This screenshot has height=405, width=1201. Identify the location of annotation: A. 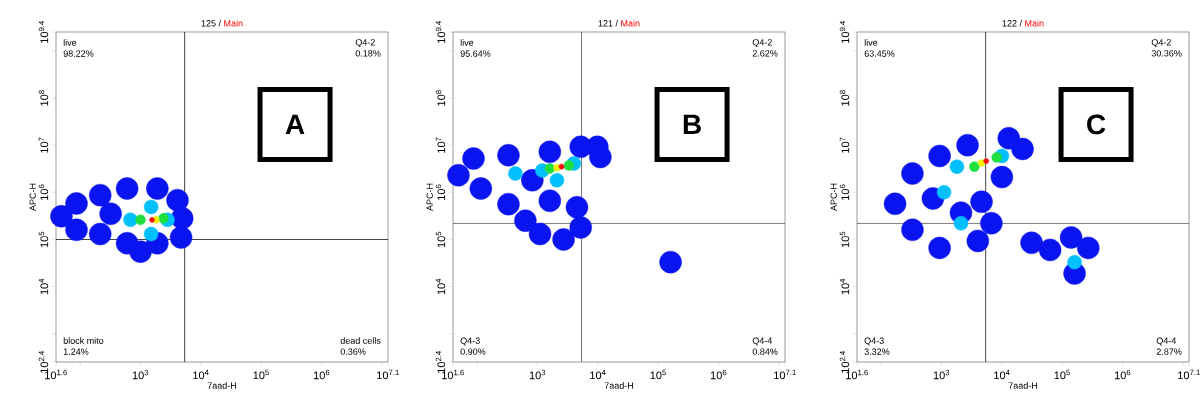
(295, 124).